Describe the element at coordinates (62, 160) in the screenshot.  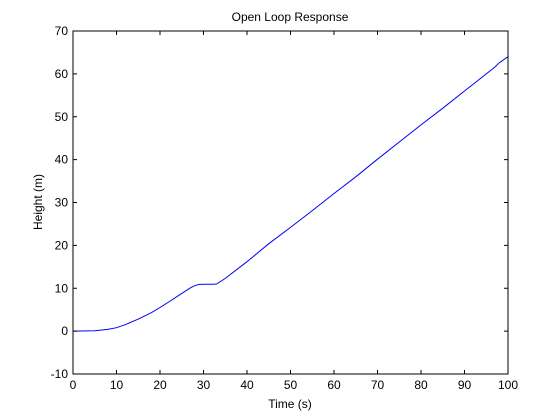
I see `y-tick-label: 40` at that location.